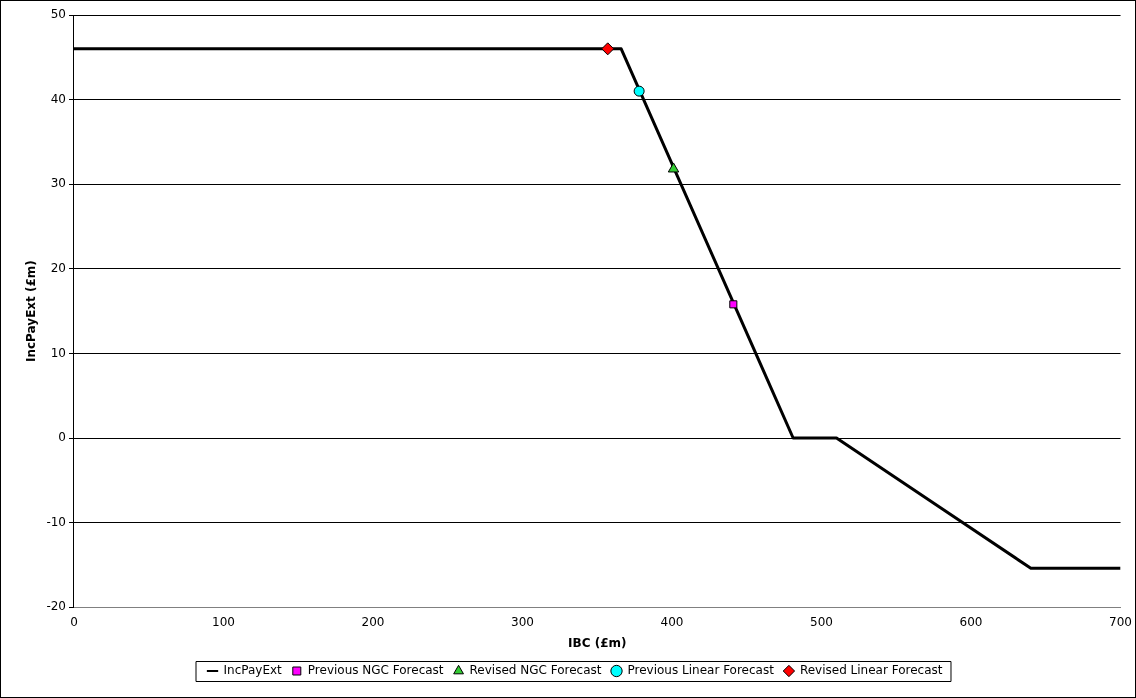 Image resolution: width=1136 pixels, height=698 pixels. What do you see at coordinates (522, 621) in the screenshot?
I see `x-tick-label: 300` at bounding box center [522, 621].